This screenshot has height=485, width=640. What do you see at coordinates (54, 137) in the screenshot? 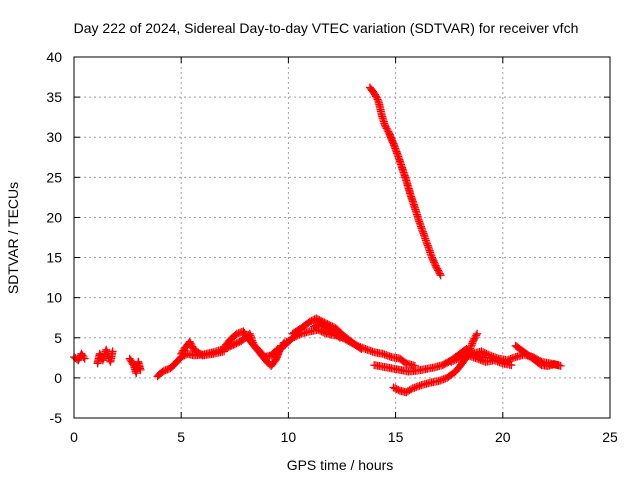
I see `y-tick-label: 30` at bounding box center [54, 137].